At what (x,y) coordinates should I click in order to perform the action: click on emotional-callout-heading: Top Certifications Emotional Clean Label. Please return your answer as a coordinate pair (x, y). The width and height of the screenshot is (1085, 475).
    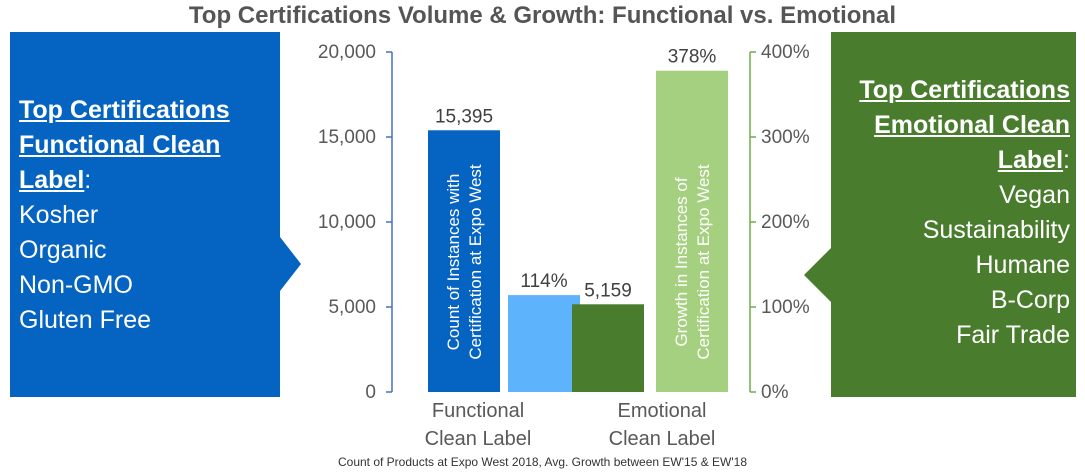
    Looking at the image, I should click on (964, 125).